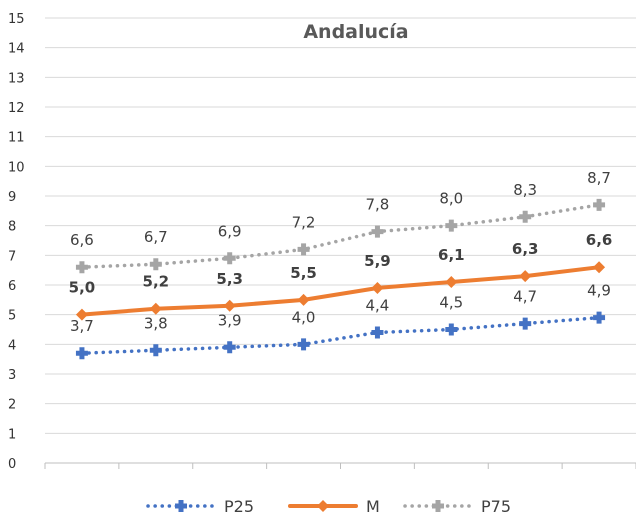 The width and height of the screenshot is (636, 525). Describe the element at coordinates (16, 138) in the screenshot. I see `y-tick-label: 11` at that location.